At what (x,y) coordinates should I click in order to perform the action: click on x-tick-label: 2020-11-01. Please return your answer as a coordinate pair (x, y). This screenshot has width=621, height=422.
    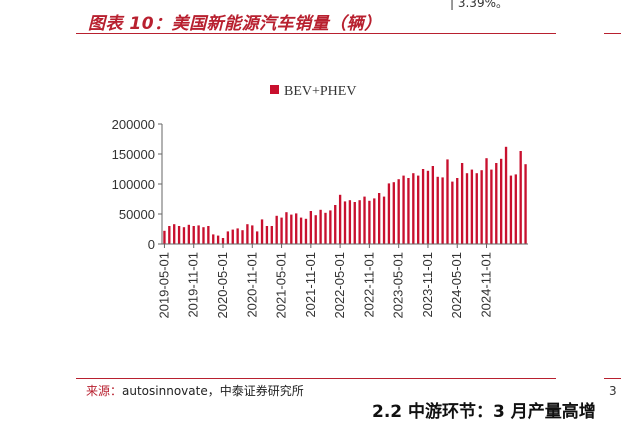
    Looking at the image, I should click on (251, 285).